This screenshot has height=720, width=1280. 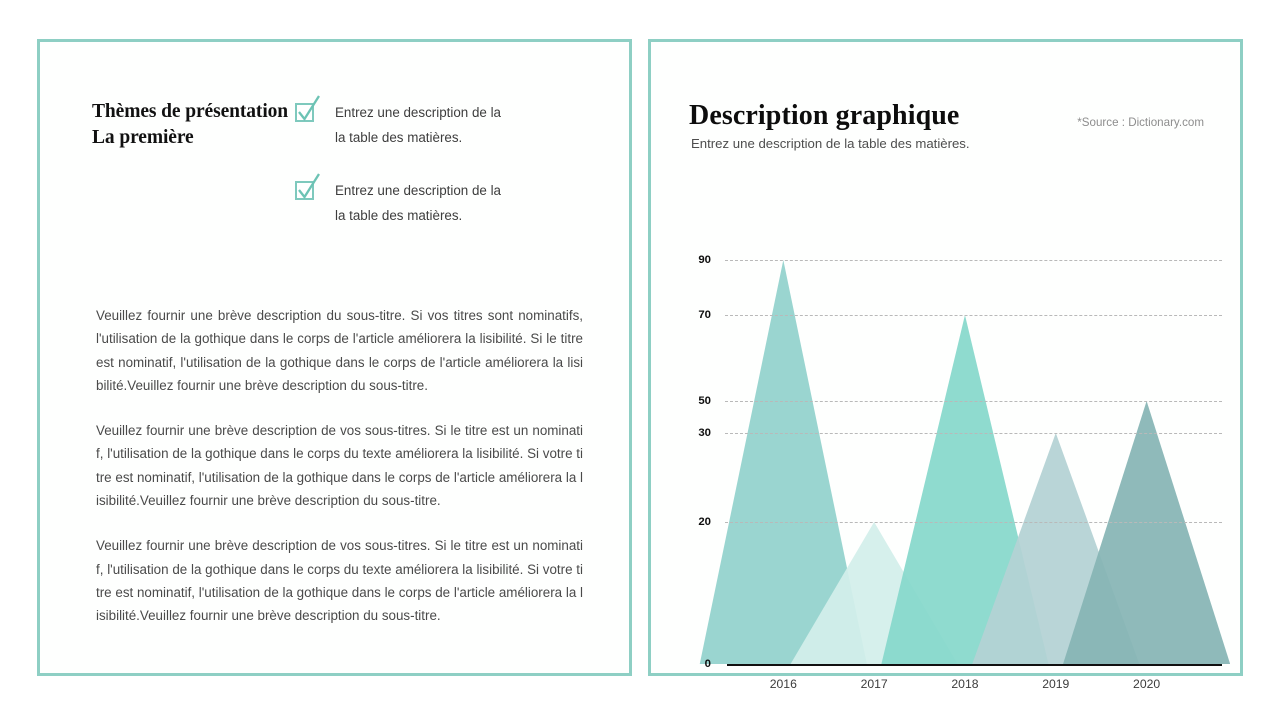 I want to click on y-axis-tick-label: 70, so click(x=704, y=315).